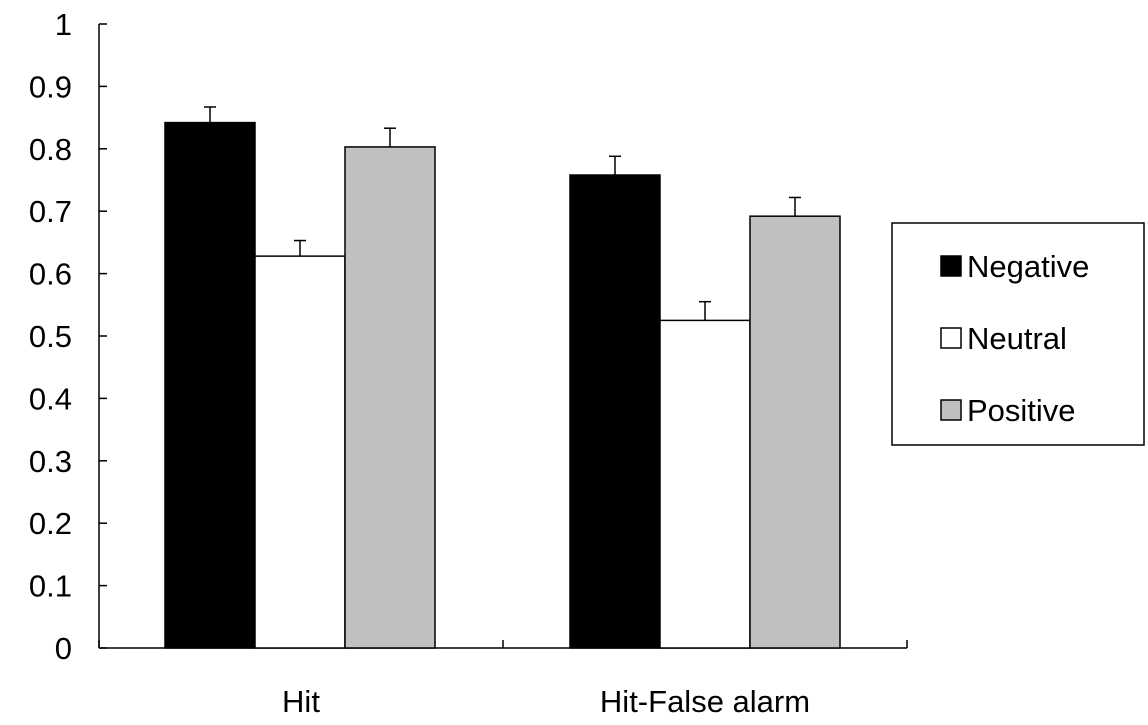  I want to click on legend-box, so click(1018, 334).